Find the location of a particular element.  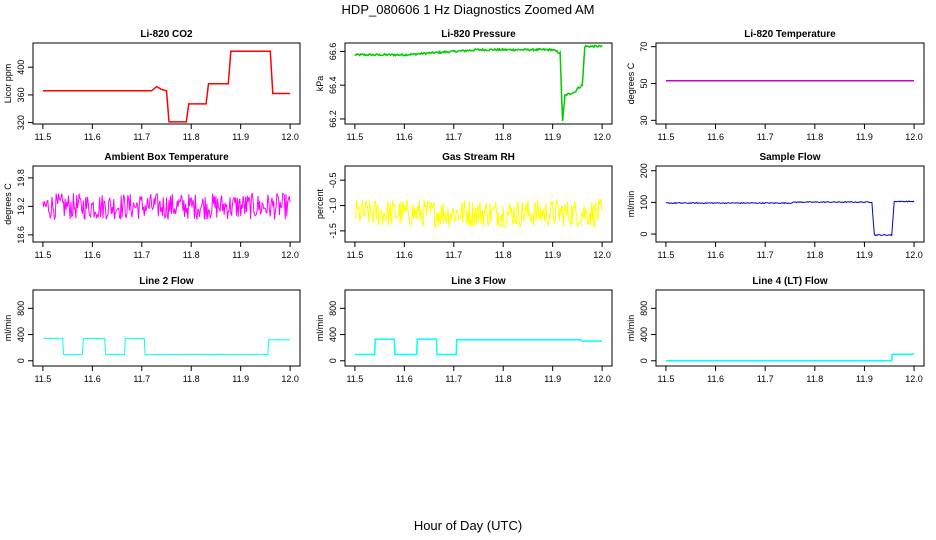

panel-title: Line 2 Flow is located at coordinates (166, 281).